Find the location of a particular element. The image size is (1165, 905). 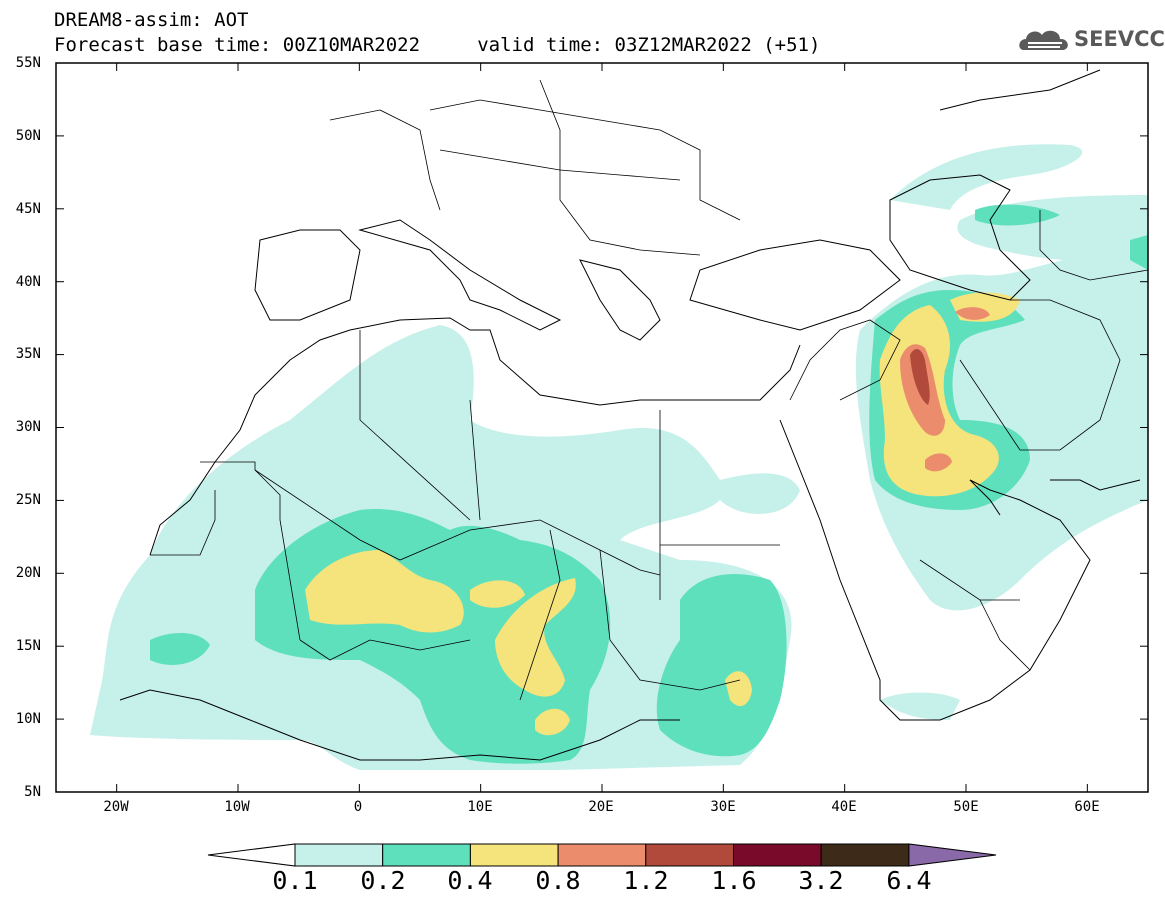

lat-label: 40N is located at coordinates (28, 282).